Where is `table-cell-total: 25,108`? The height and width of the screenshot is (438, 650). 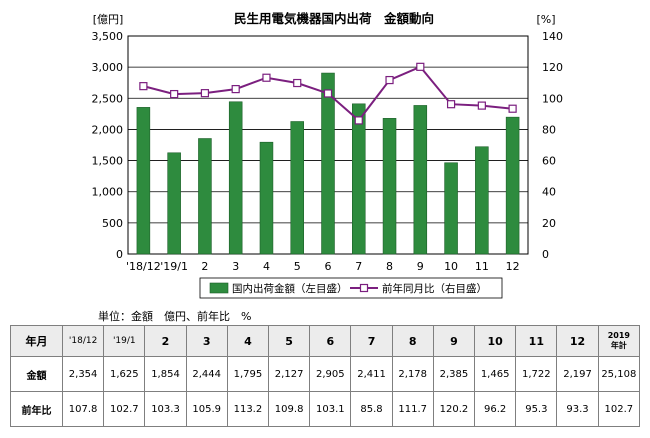
table-cell-total: 25,108 is located at coordinates (619, 374).